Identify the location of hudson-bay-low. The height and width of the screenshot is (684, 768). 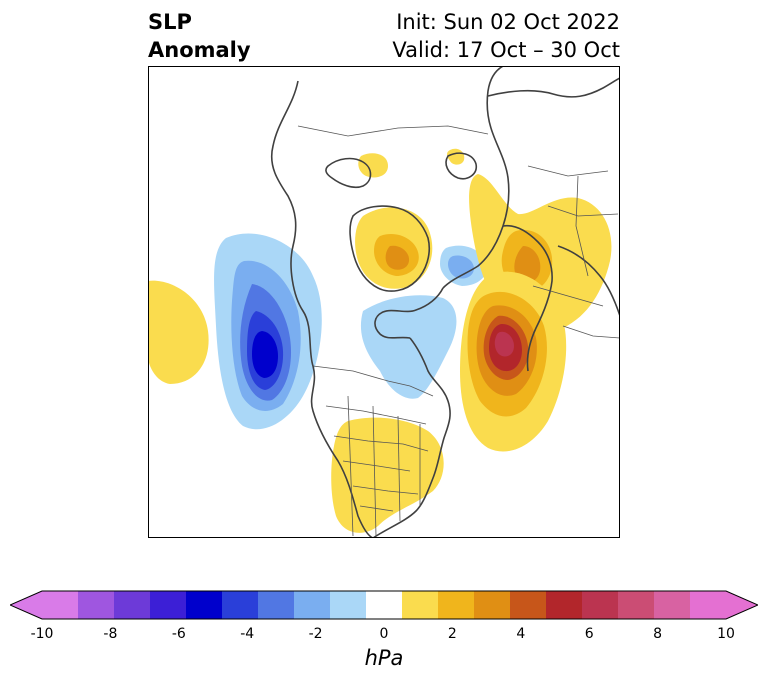
(408, 347).